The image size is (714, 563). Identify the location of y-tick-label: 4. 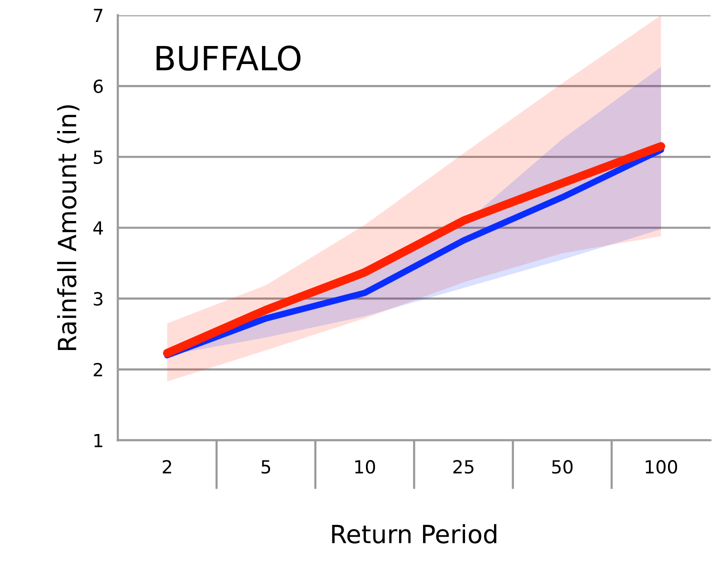
(98, 228).